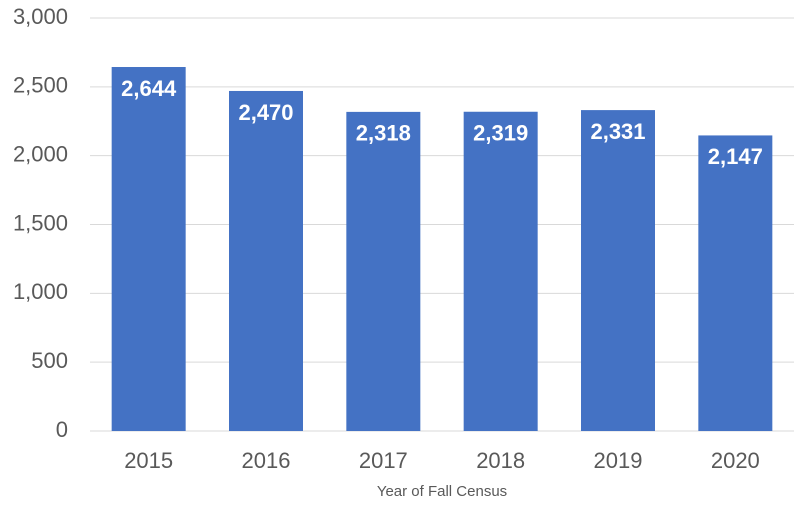  What do you see at coordinates (265, 112) in the screenshot?
I see `value-label: 2,470` at bounding box center [265, 112].